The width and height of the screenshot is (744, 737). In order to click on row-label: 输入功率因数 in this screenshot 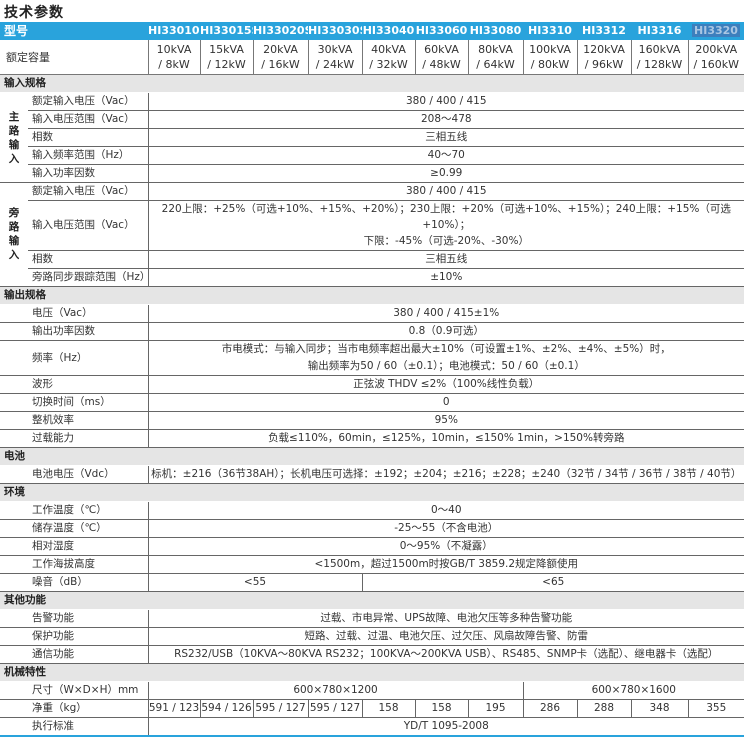, I will do `click(88, 173)`.